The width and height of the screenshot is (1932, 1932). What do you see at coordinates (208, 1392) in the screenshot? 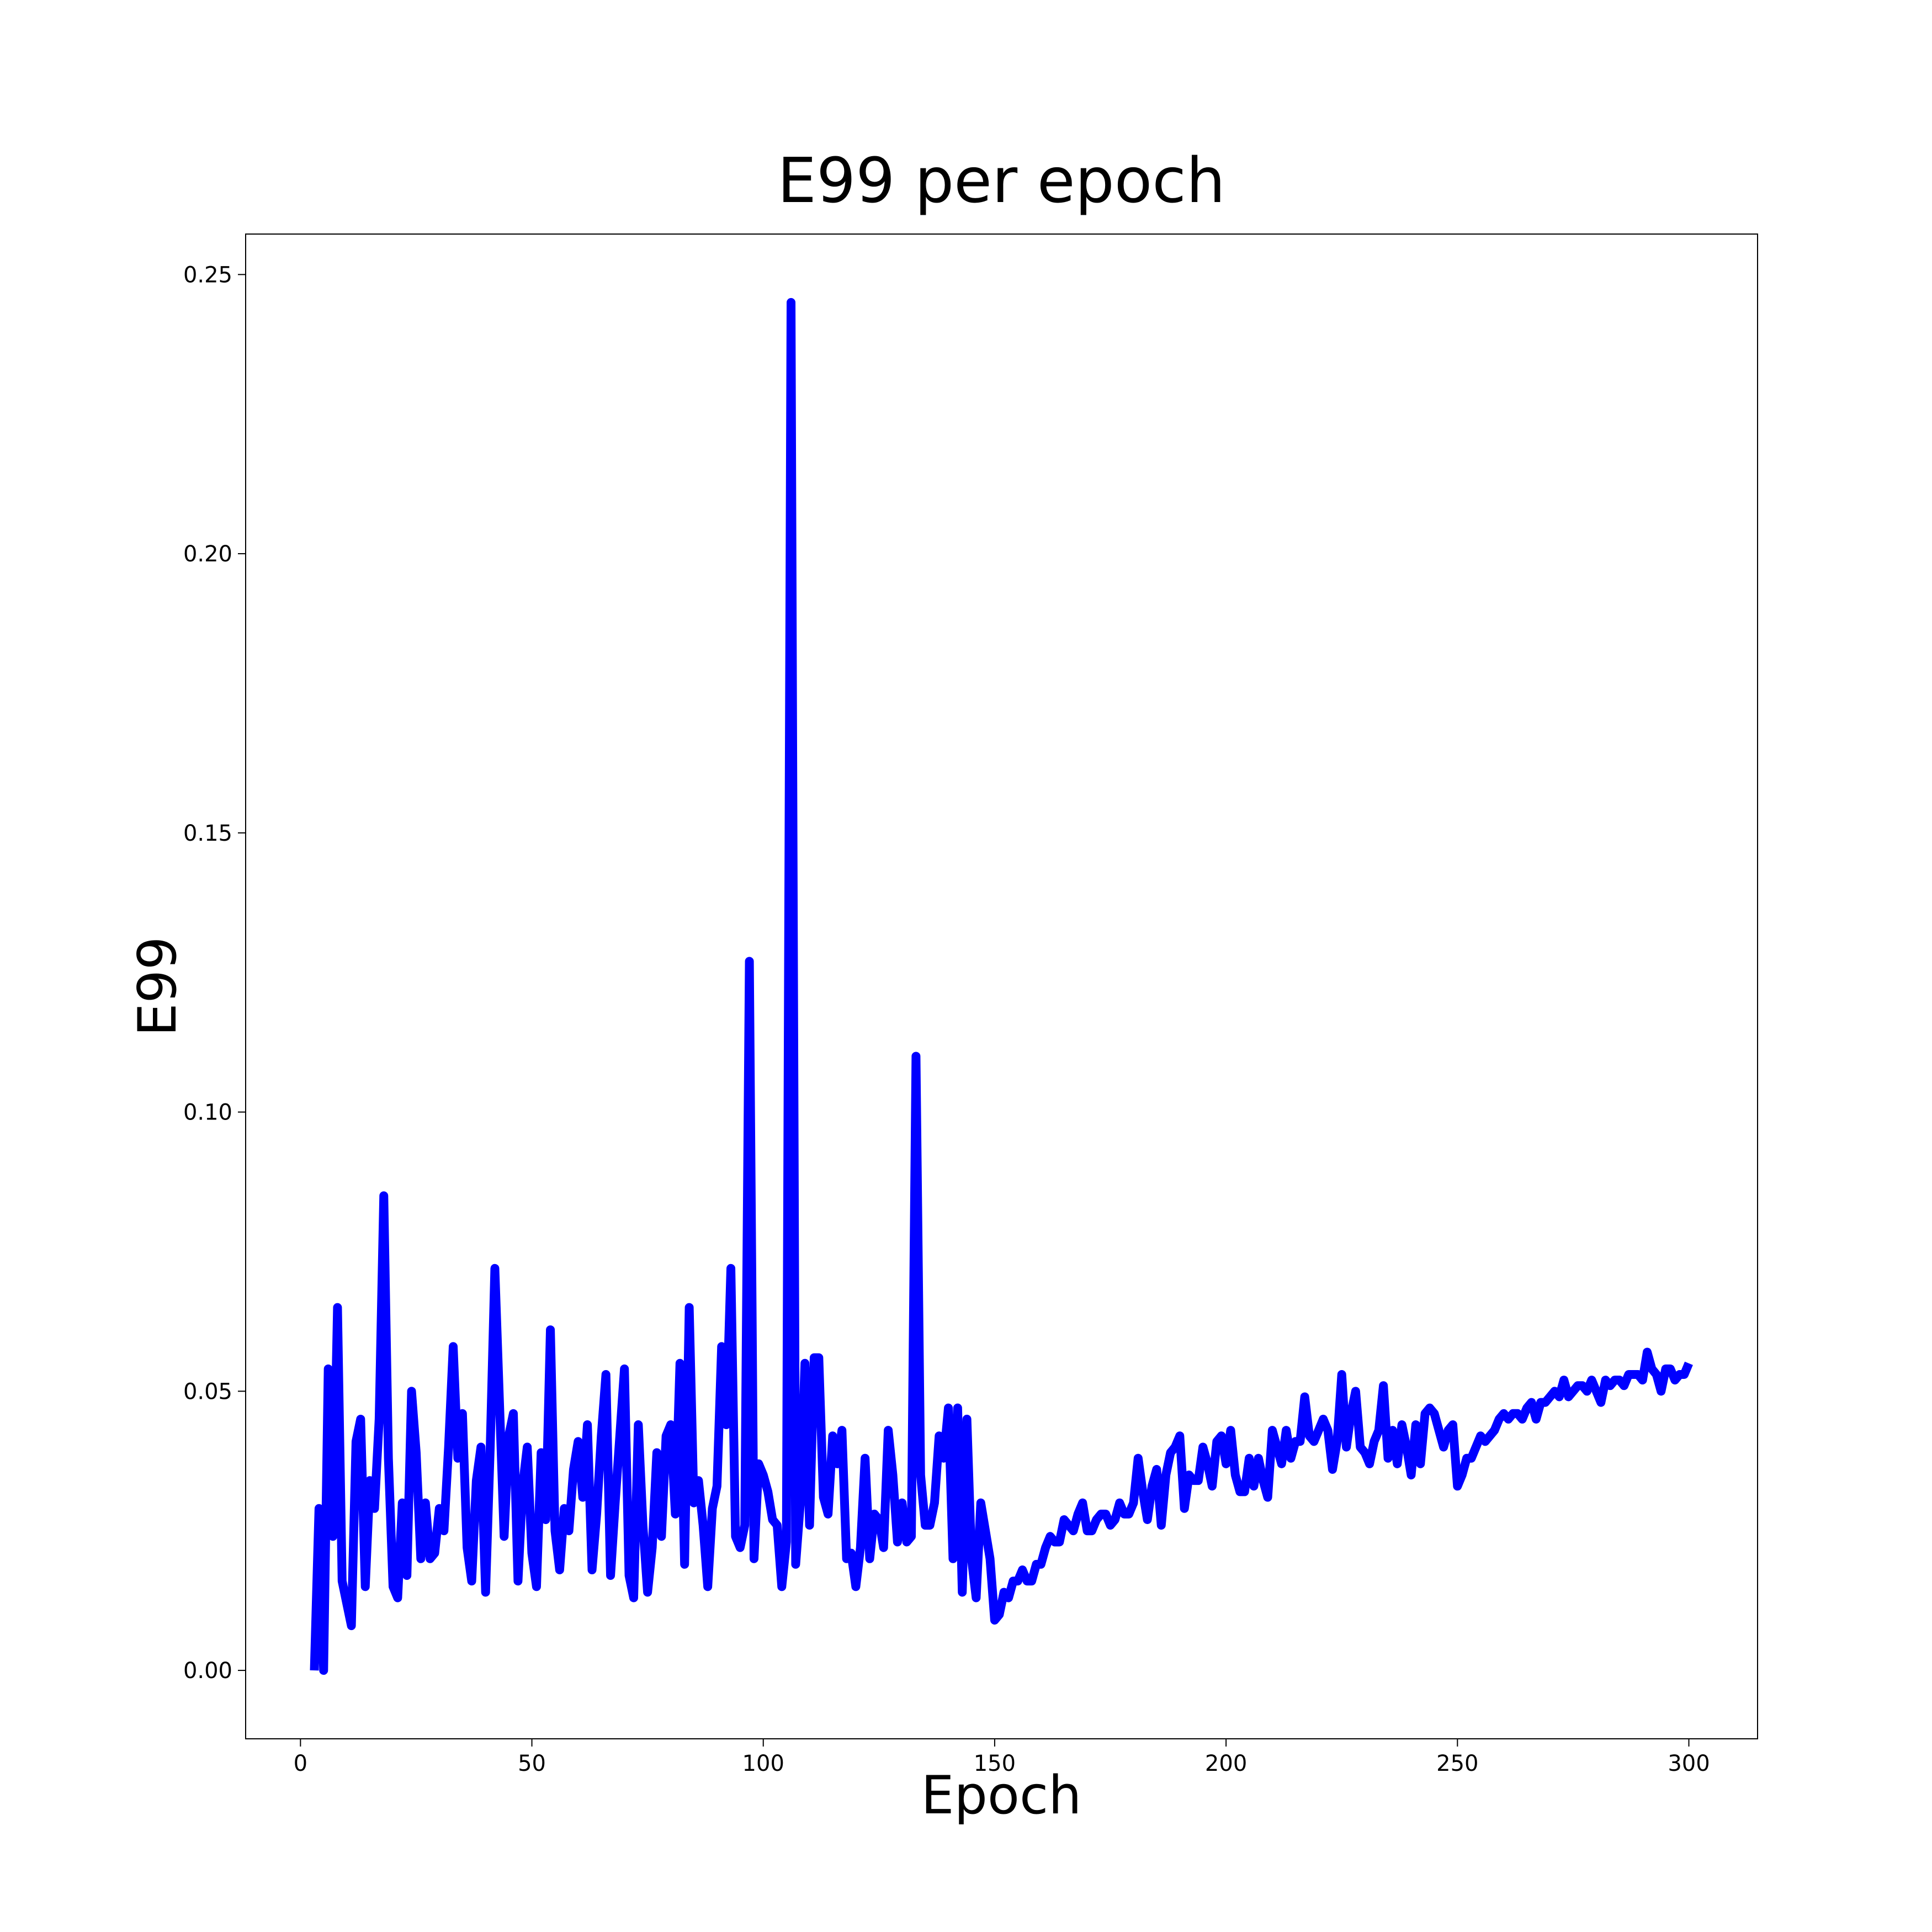
I see `y-tick-label: 0.05` at bounding box center [208, 1392].